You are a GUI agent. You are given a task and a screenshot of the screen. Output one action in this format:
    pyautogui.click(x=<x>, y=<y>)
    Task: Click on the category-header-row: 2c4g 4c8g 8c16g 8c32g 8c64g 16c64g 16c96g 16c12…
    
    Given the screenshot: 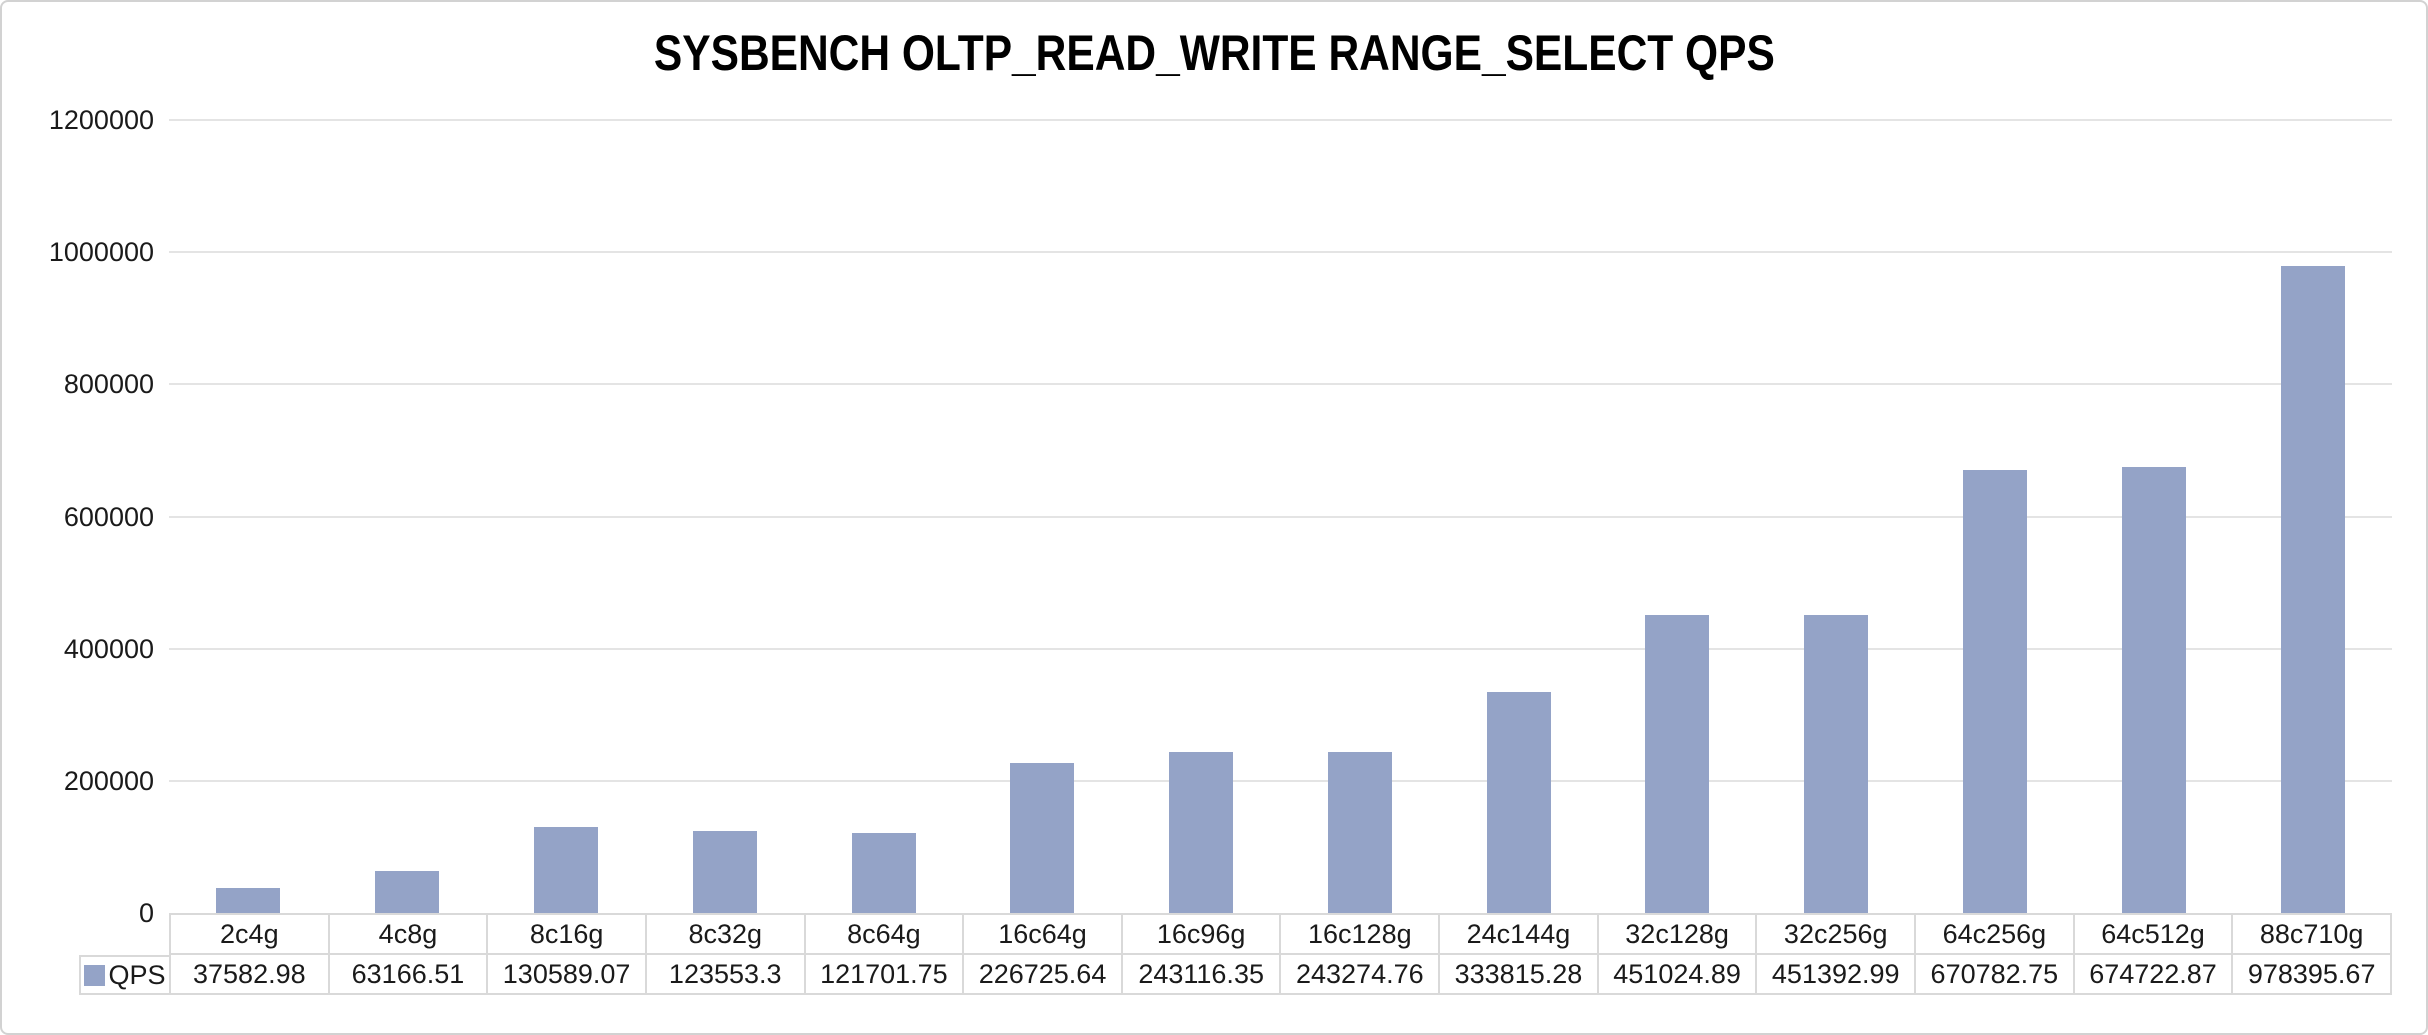 What is the action you would take?
    pyautogui.click(x=1280, y=934)
    